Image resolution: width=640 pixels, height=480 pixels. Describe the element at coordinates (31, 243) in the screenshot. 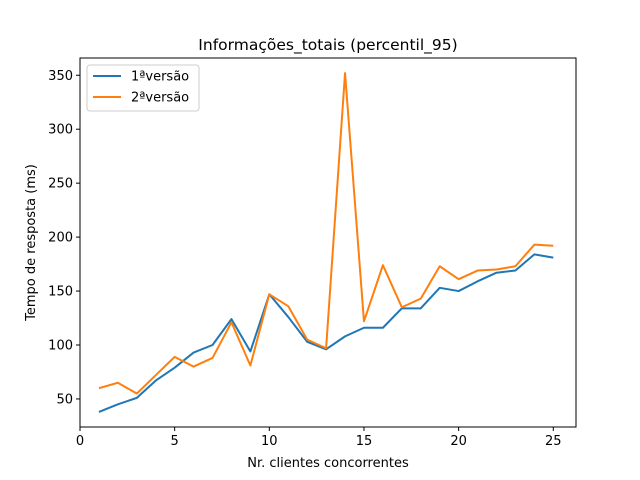

I see `y-axis-label: Tempo de resposta (ms)` at that location.